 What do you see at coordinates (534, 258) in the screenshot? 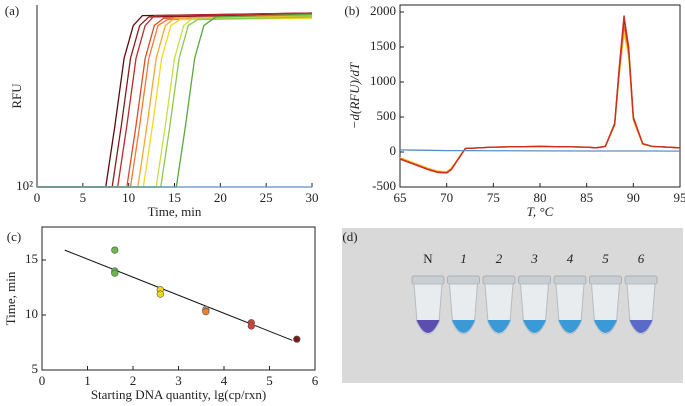
I see `tube-label: 3` at bounding box center [534, 258].